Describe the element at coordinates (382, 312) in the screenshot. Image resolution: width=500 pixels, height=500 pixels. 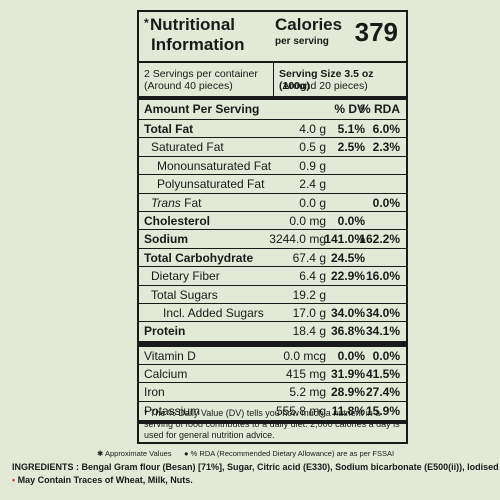
I see `nutrient-rda: 34.0%` at that location.